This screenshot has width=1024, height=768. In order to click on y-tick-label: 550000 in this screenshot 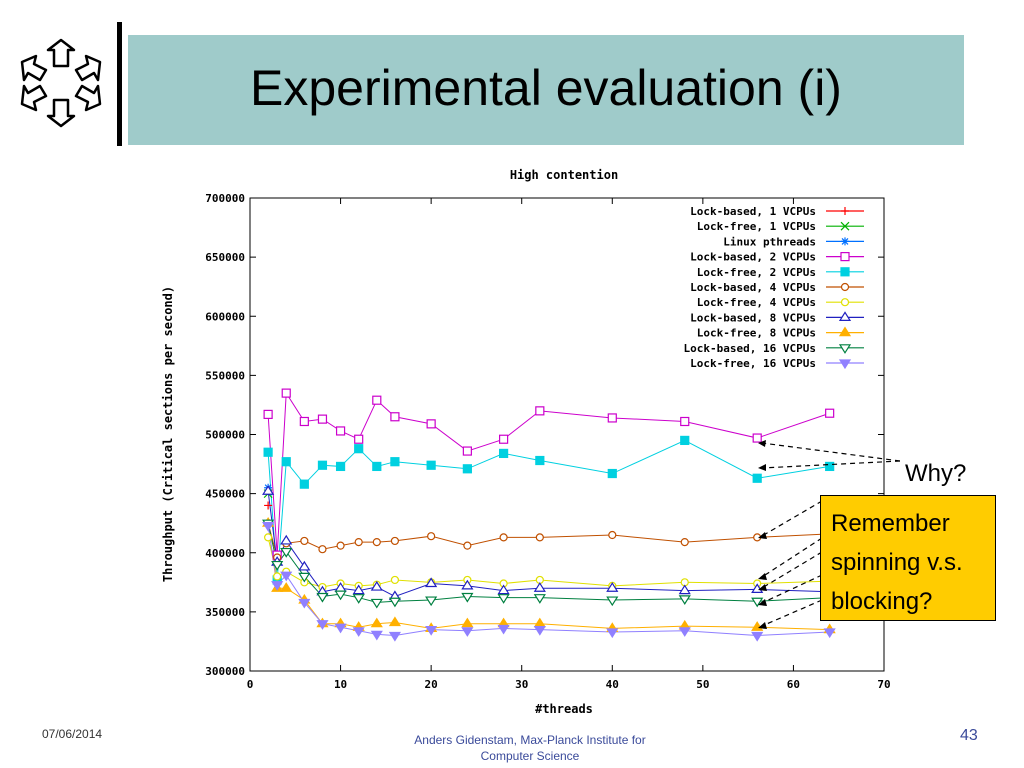, I will do `click(225, 375)`.